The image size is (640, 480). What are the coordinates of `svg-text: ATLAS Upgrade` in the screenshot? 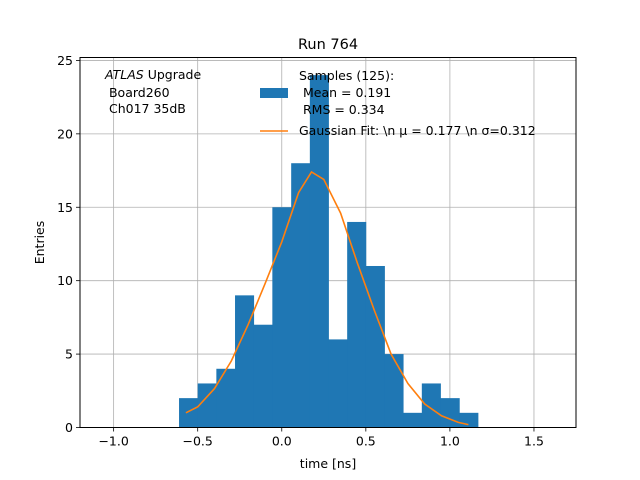 It's located at (152, 74).